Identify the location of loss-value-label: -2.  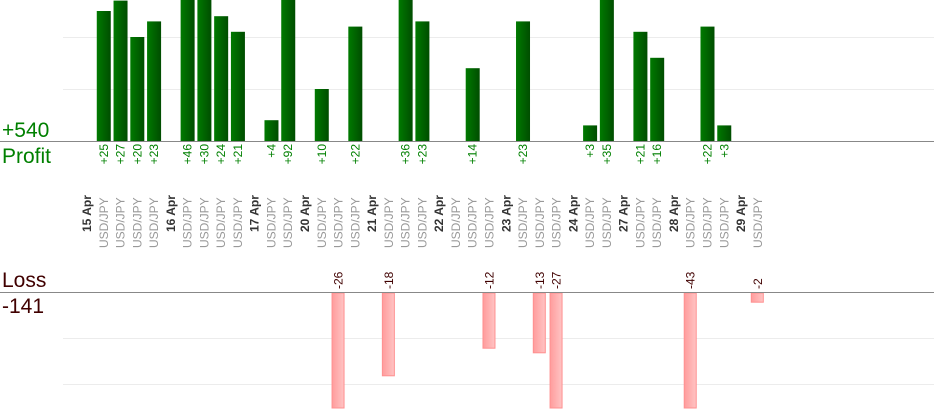
(758, 283).